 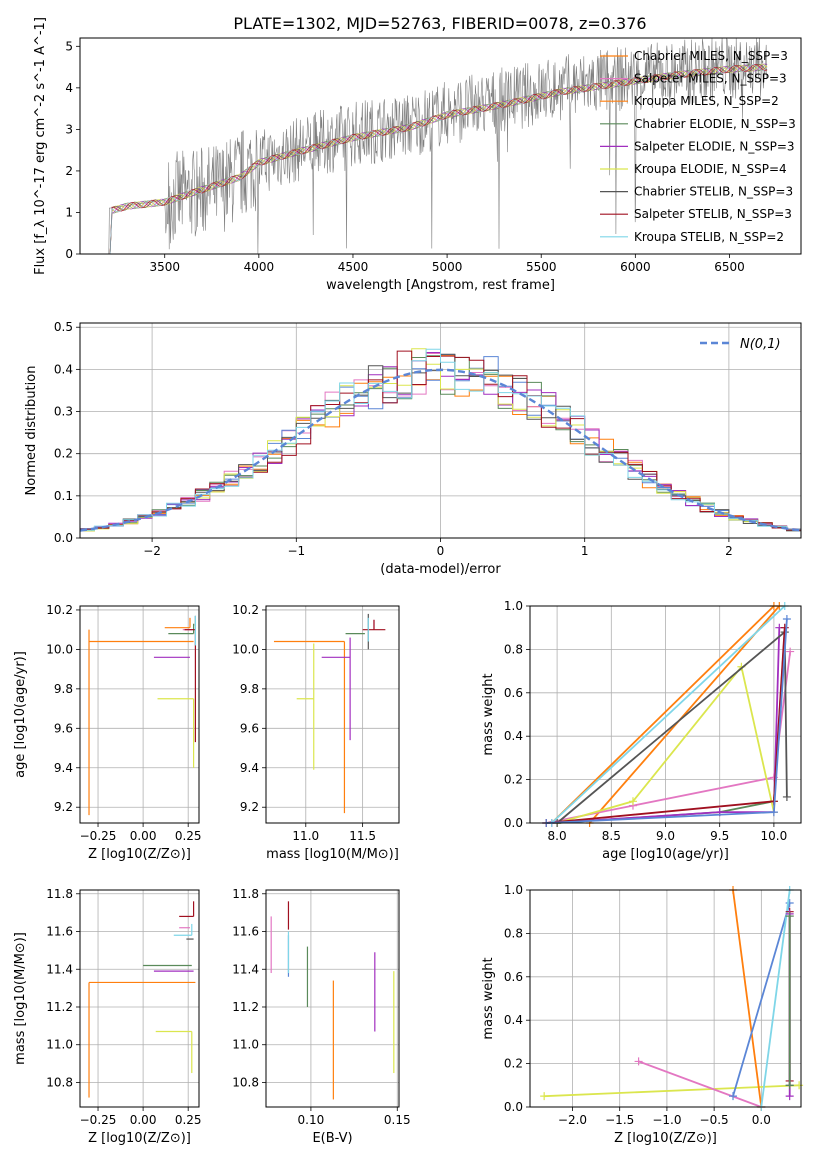 What do you see at coordinates (572, 1120) in the screenshot?
I see `x-tick-label: −2.0` at bounding box center [572, 1120].